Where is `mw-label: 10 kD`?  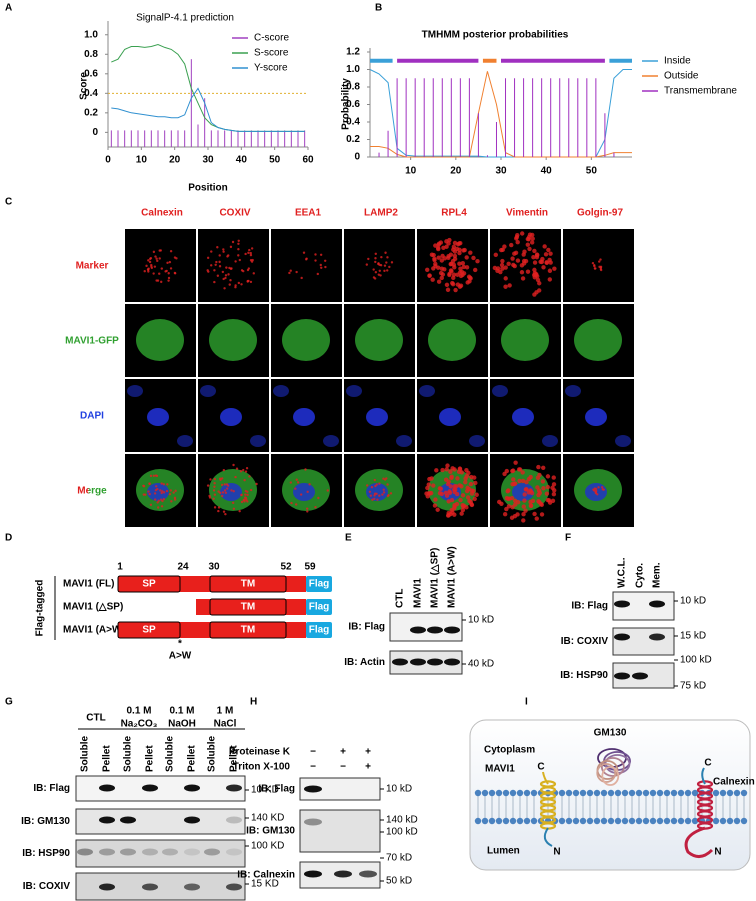
mw-label: 10 kD is located at coordinates (399, 789).